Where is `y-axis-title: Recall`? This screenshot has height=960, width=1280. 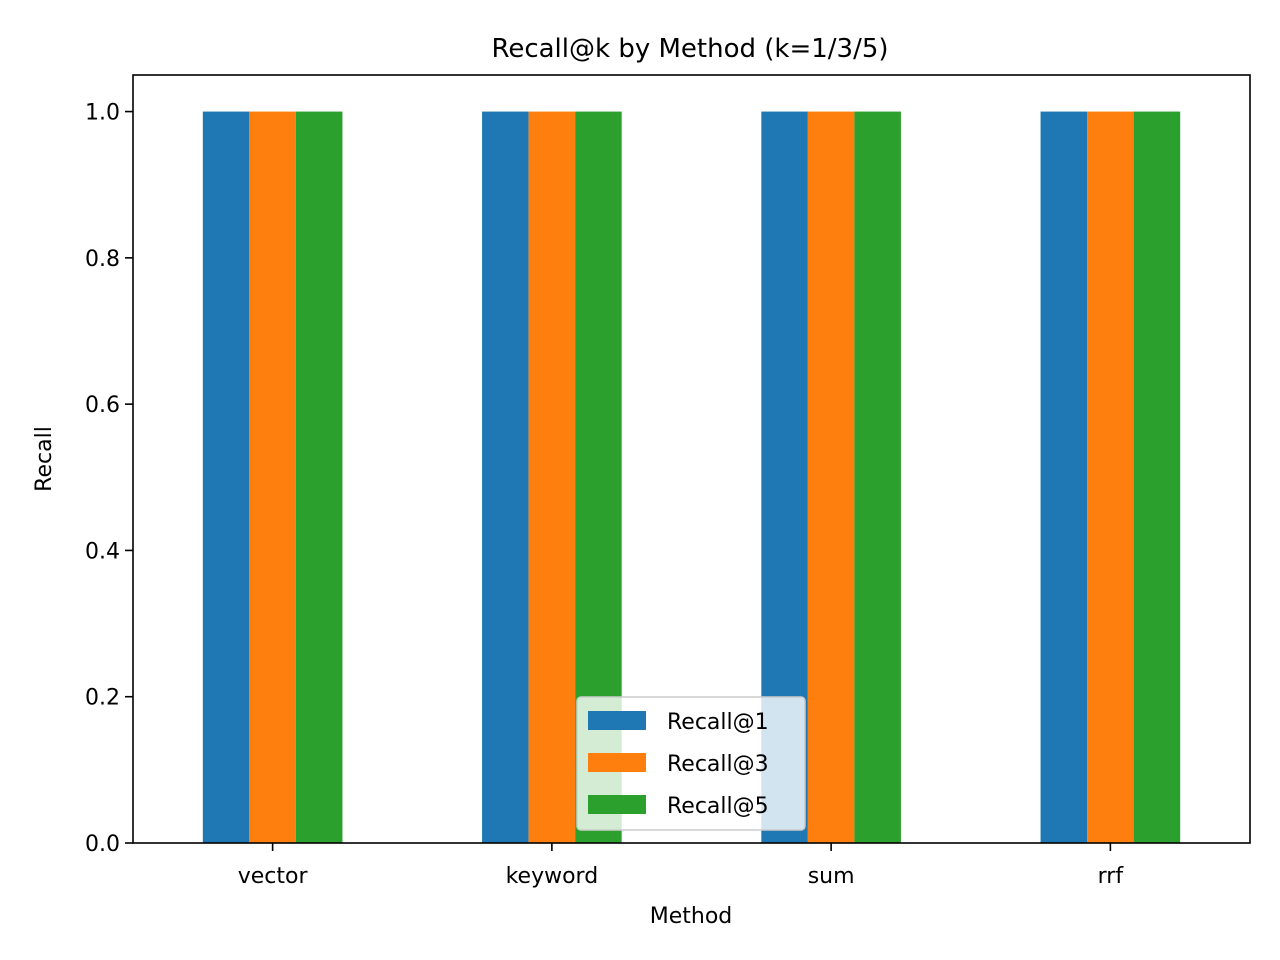
y-axis-title: Recall is located at coordinates (44, 459).